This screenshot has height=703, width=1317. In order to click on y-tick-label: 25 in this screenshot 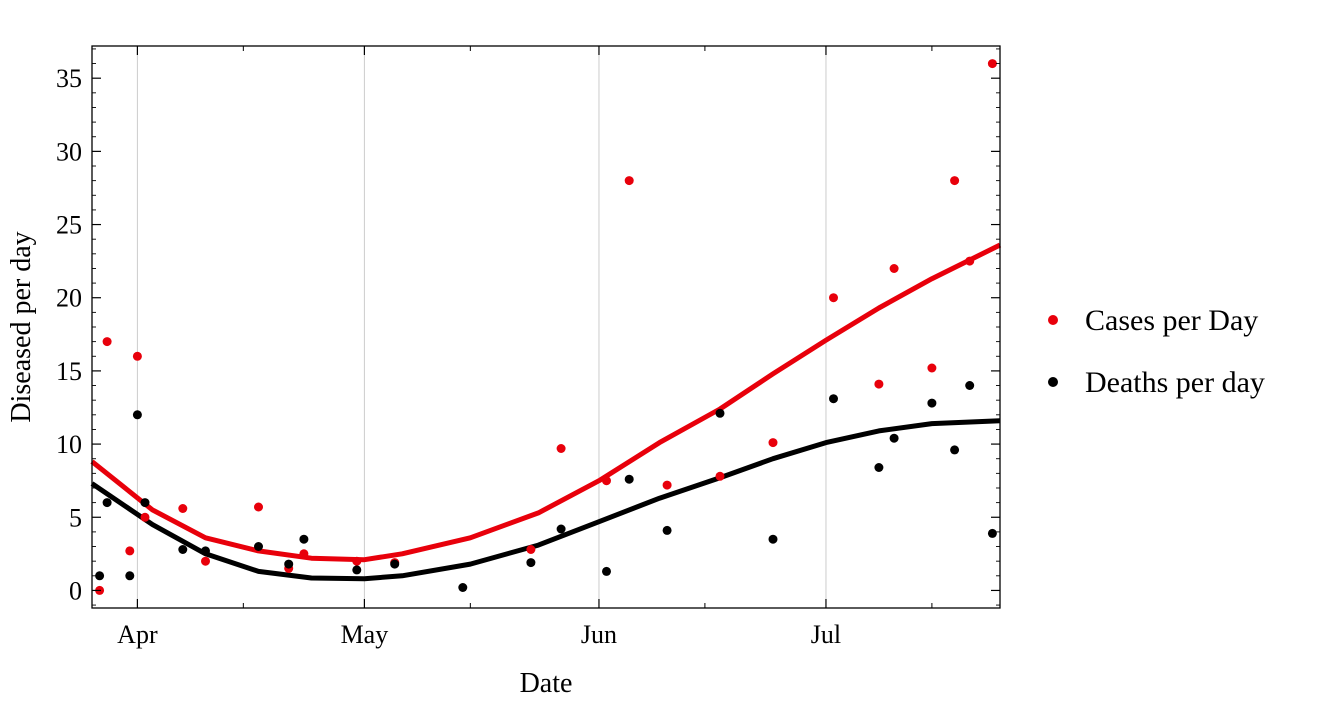, I will do `click(69, 225)`.